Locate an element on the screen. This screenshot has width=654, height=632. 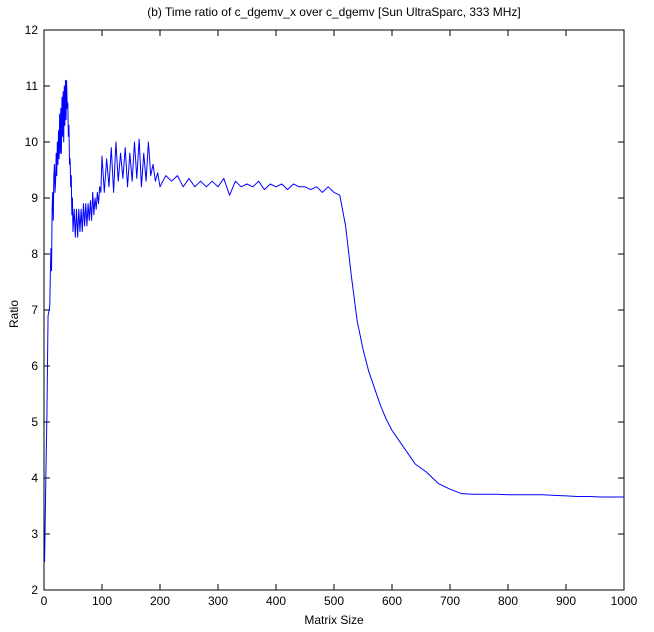
y-tick-label: 6 is located at coordinates (34, 366).